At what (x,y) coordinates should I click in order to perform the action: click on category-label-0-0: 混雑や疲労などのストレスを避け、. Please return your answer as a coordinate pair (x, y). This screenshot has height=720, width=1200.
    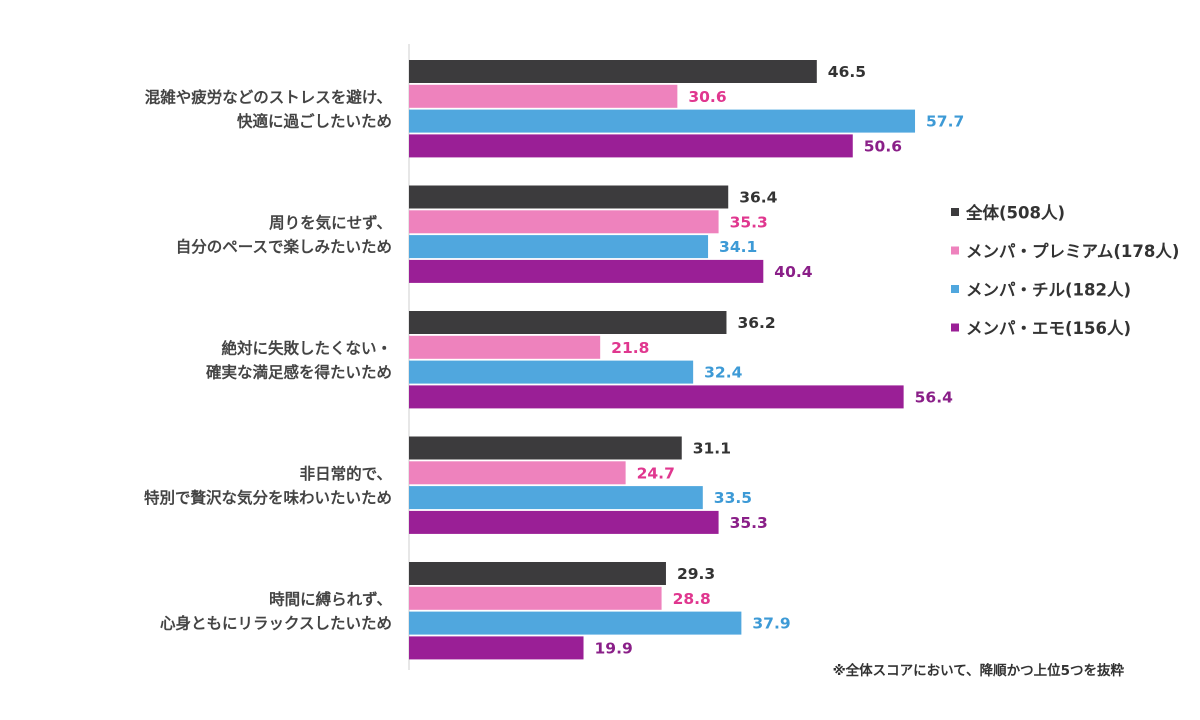
    Looking at the image, I should click on (268, 97).